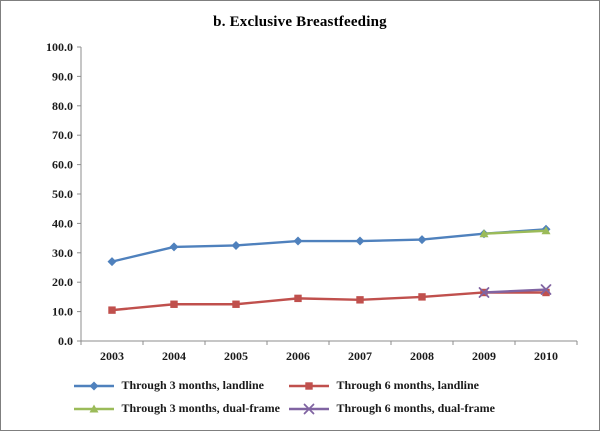 The width and height of the screenshot is (600, 431). What do you see at coordinates (62, 223) in the screenshot?
I see `y-axis-tick-label: 40.0` at bounding box center [62, 223].